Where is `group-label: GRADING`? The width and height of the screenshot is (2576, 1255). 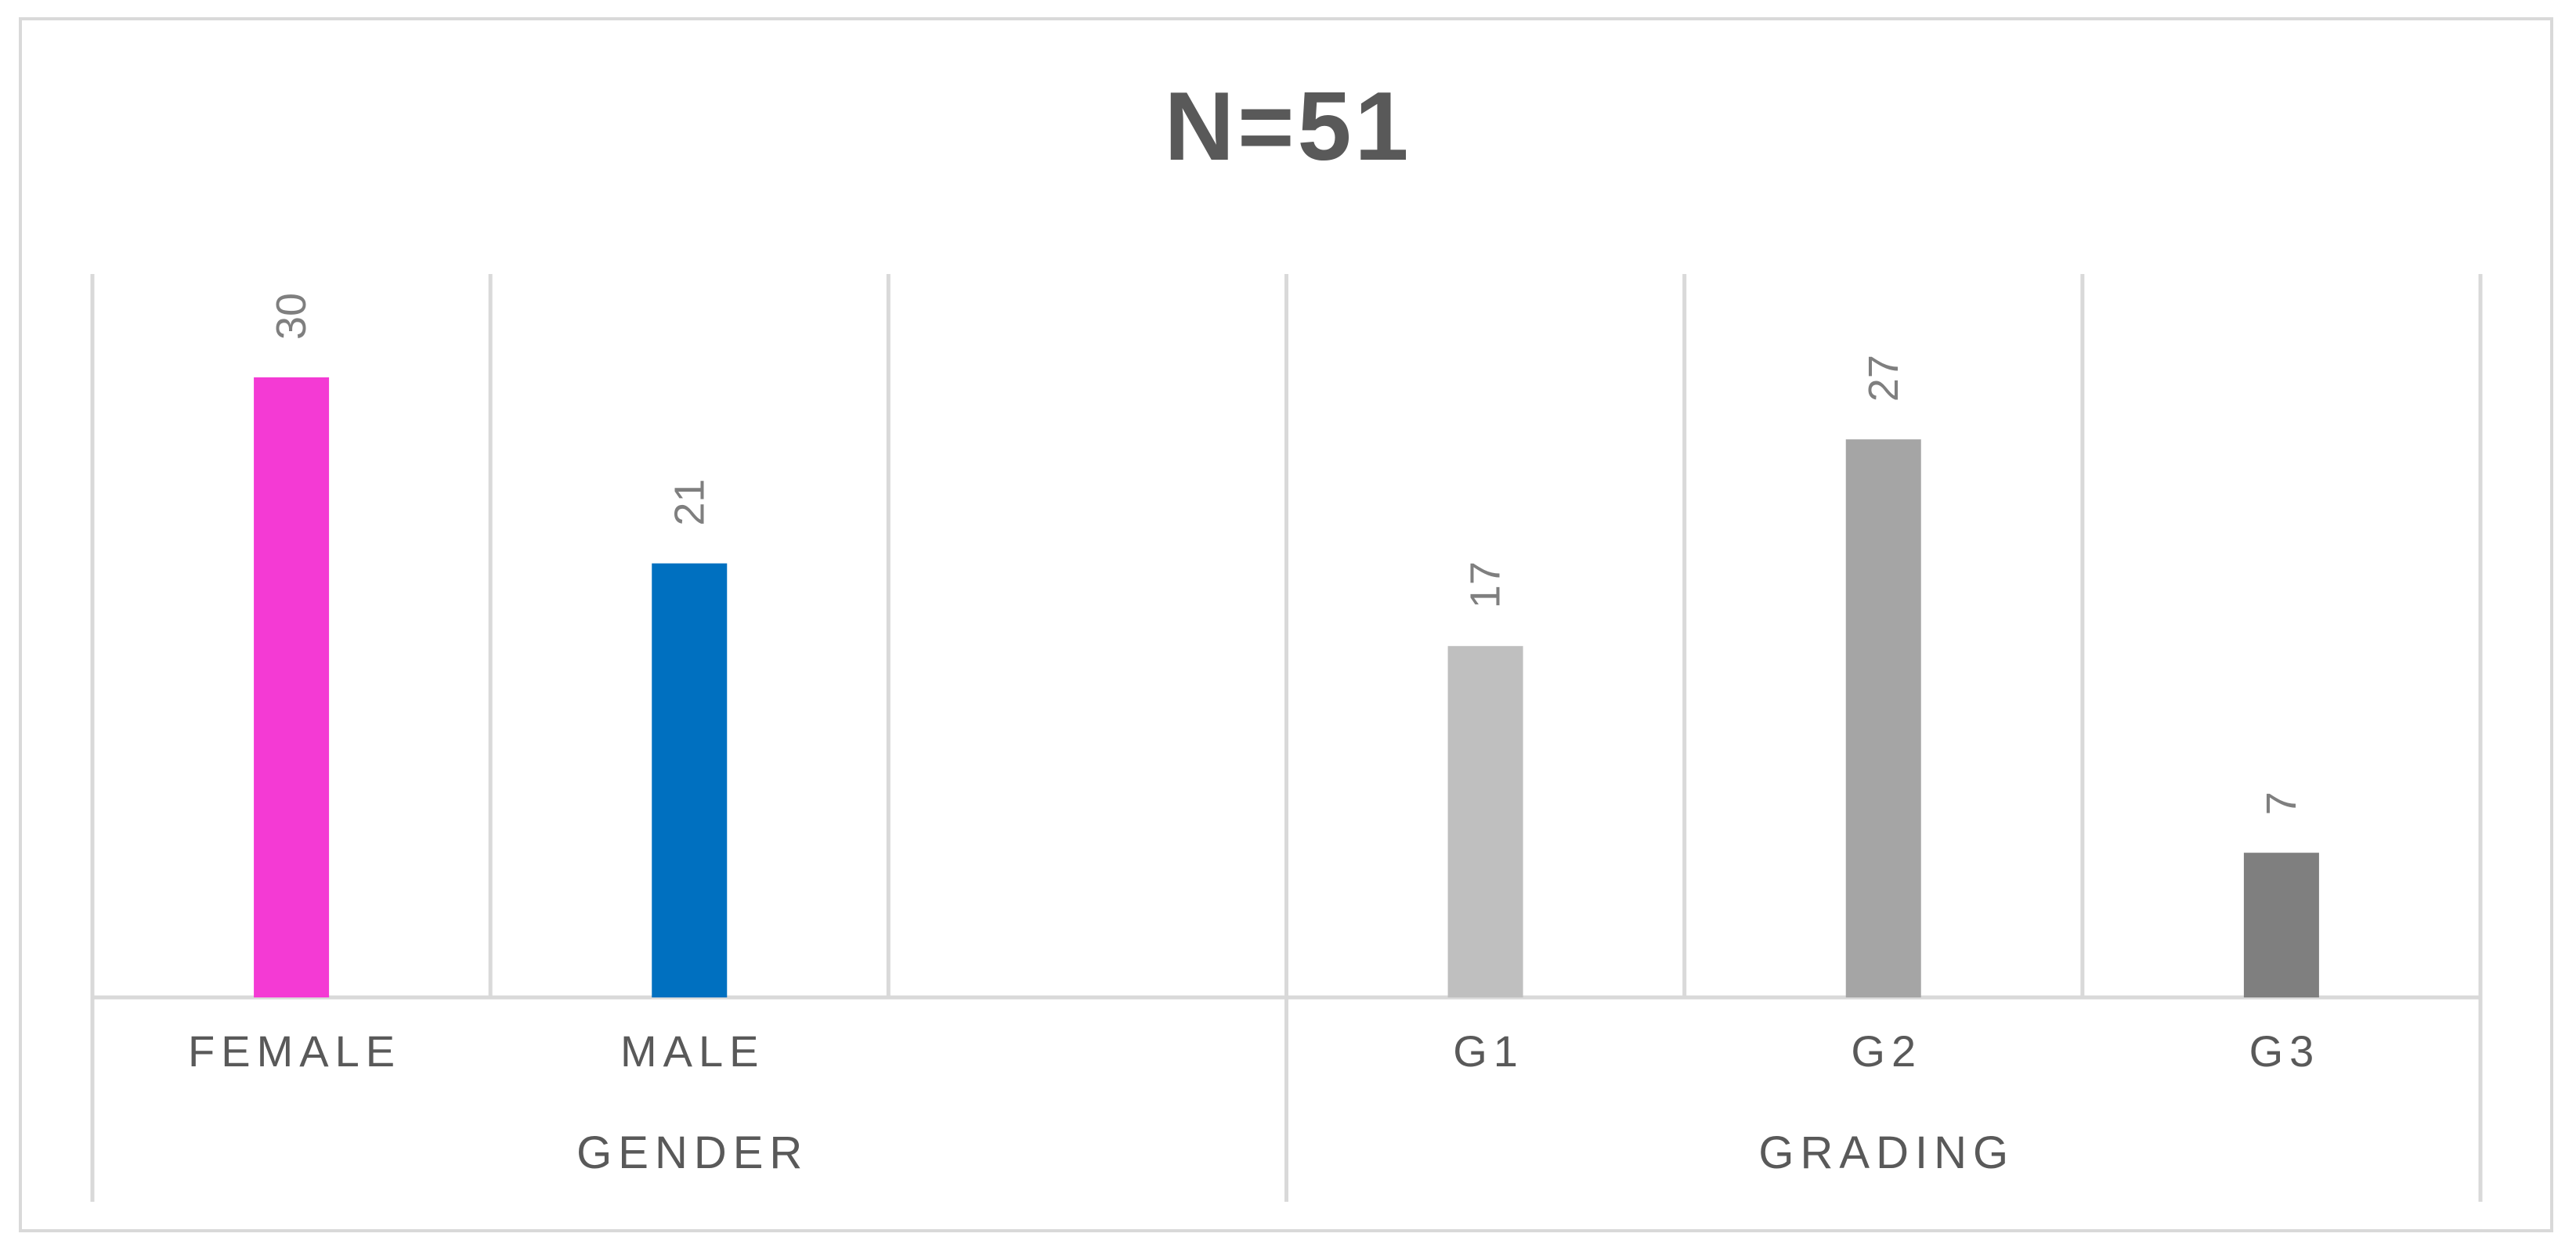 group-label: GRADING is located at coordinates (1886, 1152).